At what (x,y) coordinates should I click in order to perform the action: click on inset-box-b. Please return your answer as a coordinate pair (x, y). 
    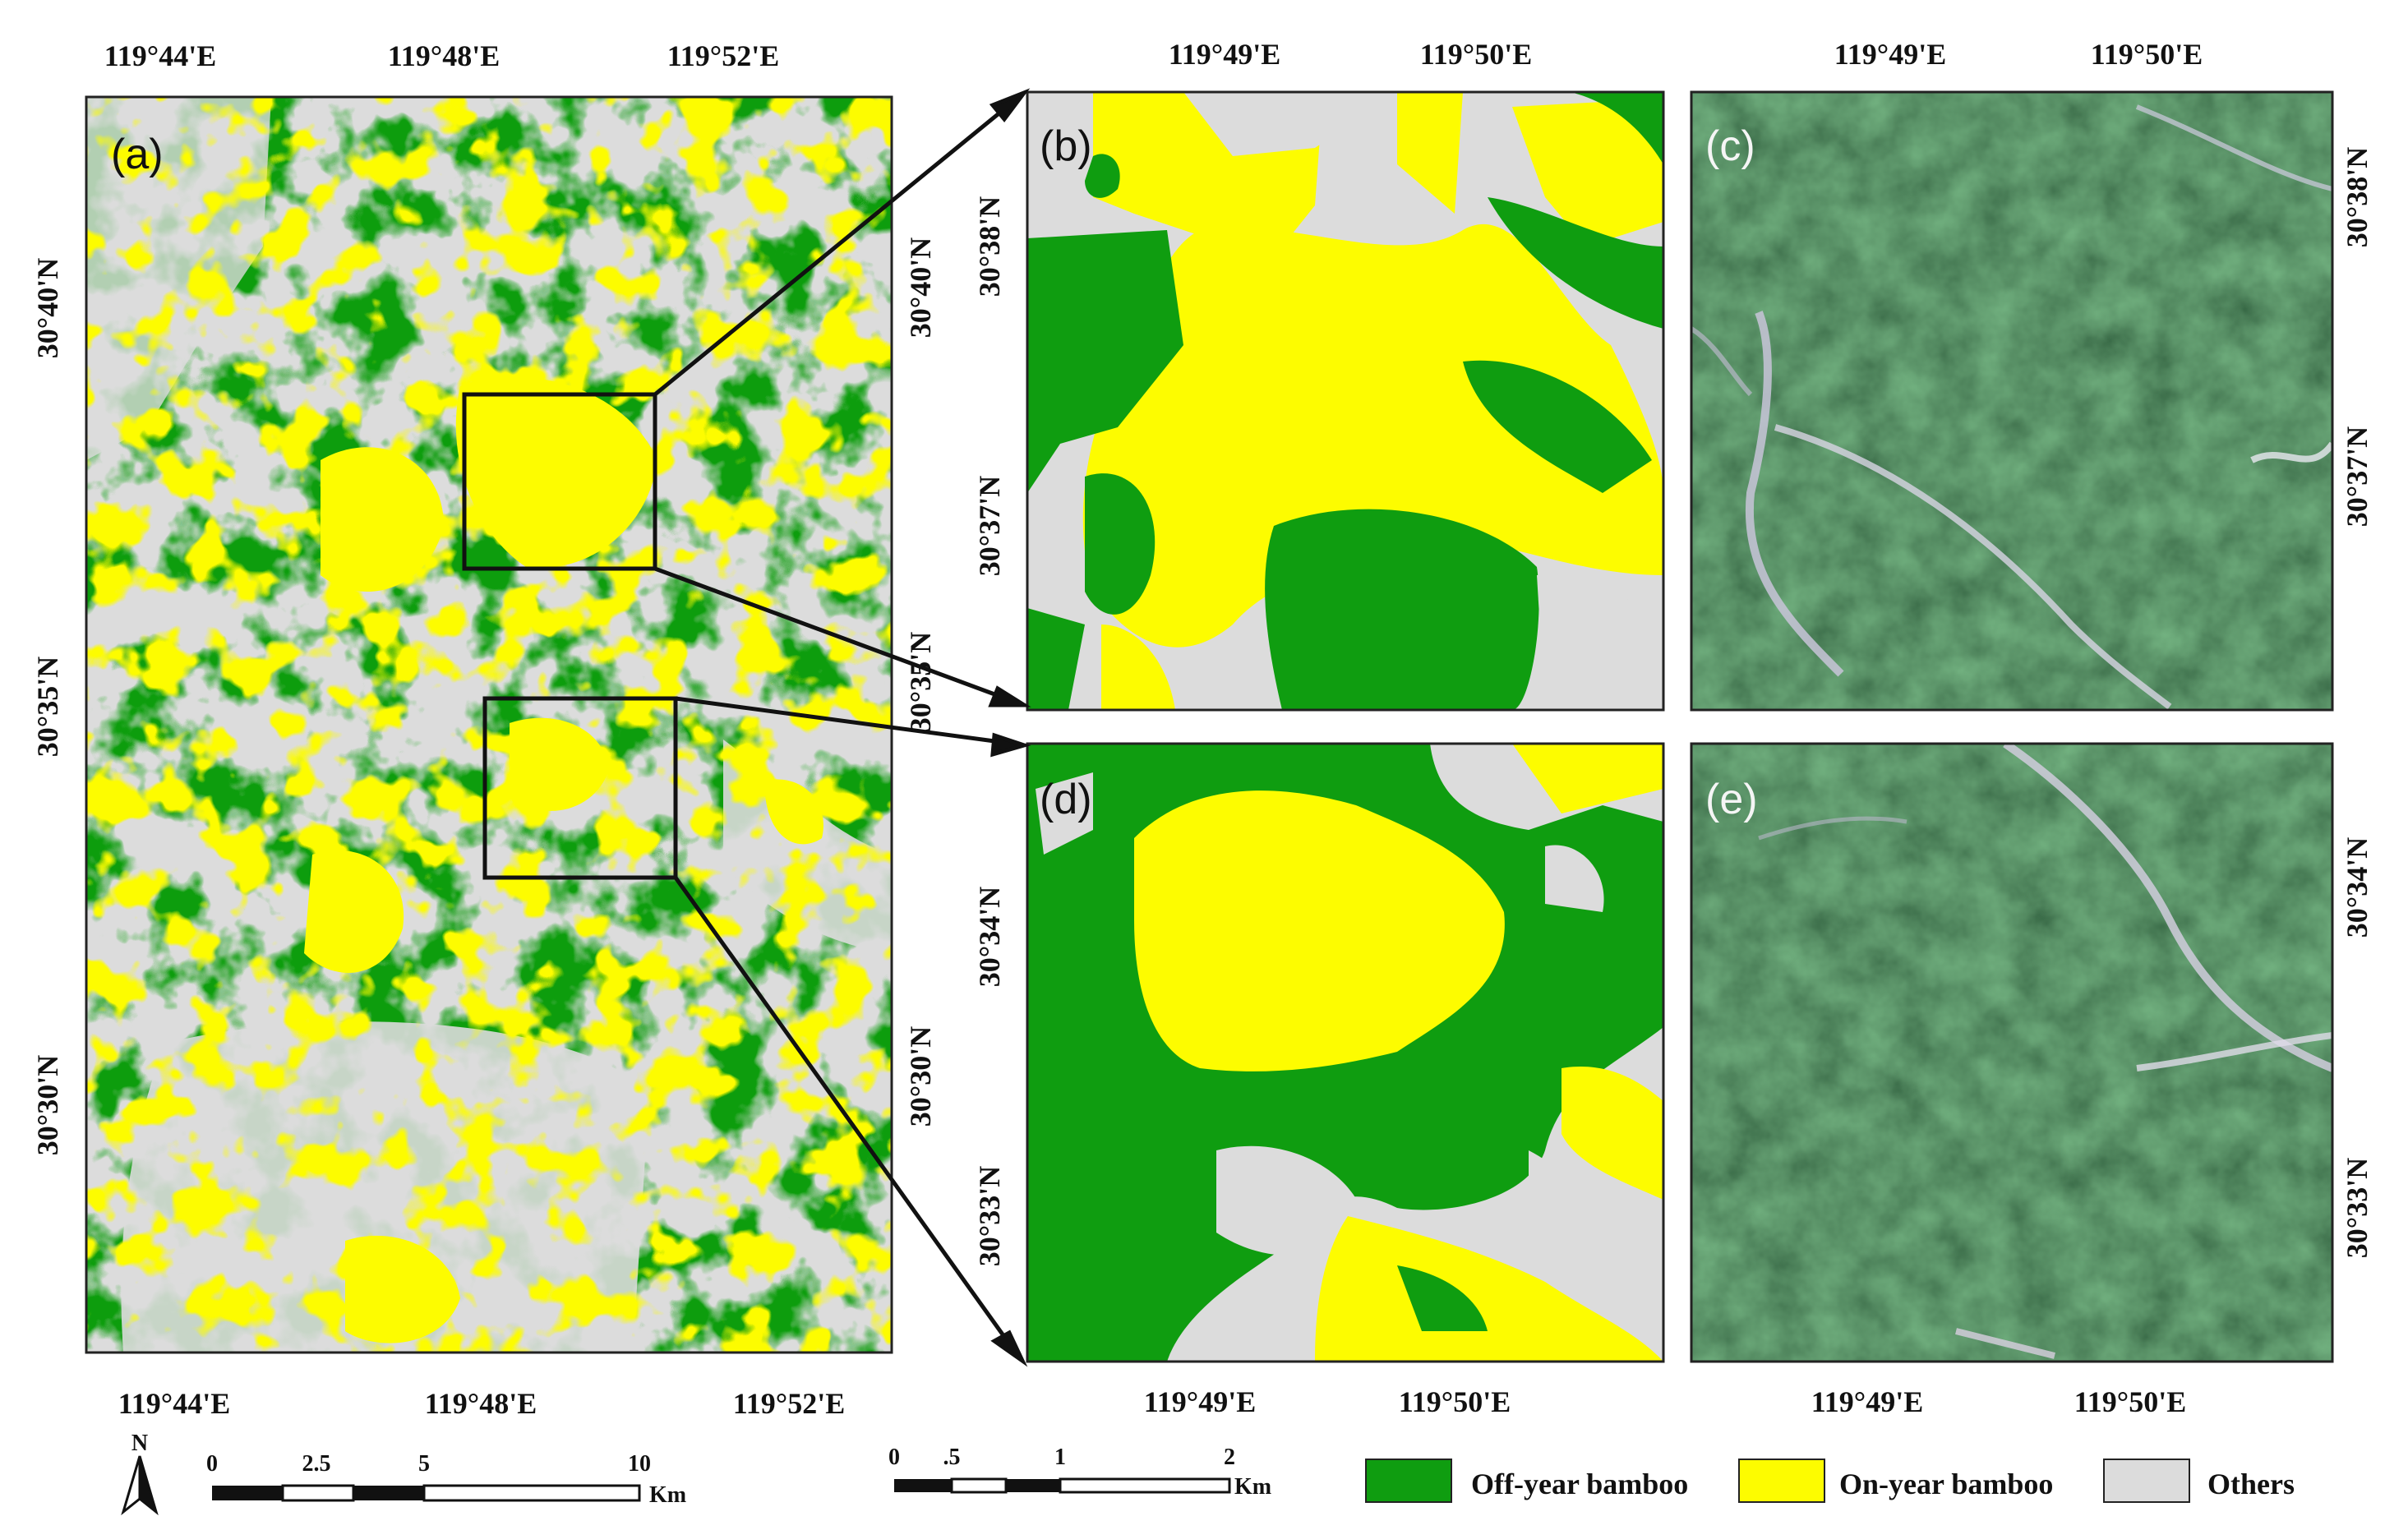
    Looking at the image, I should click on (559, 481).